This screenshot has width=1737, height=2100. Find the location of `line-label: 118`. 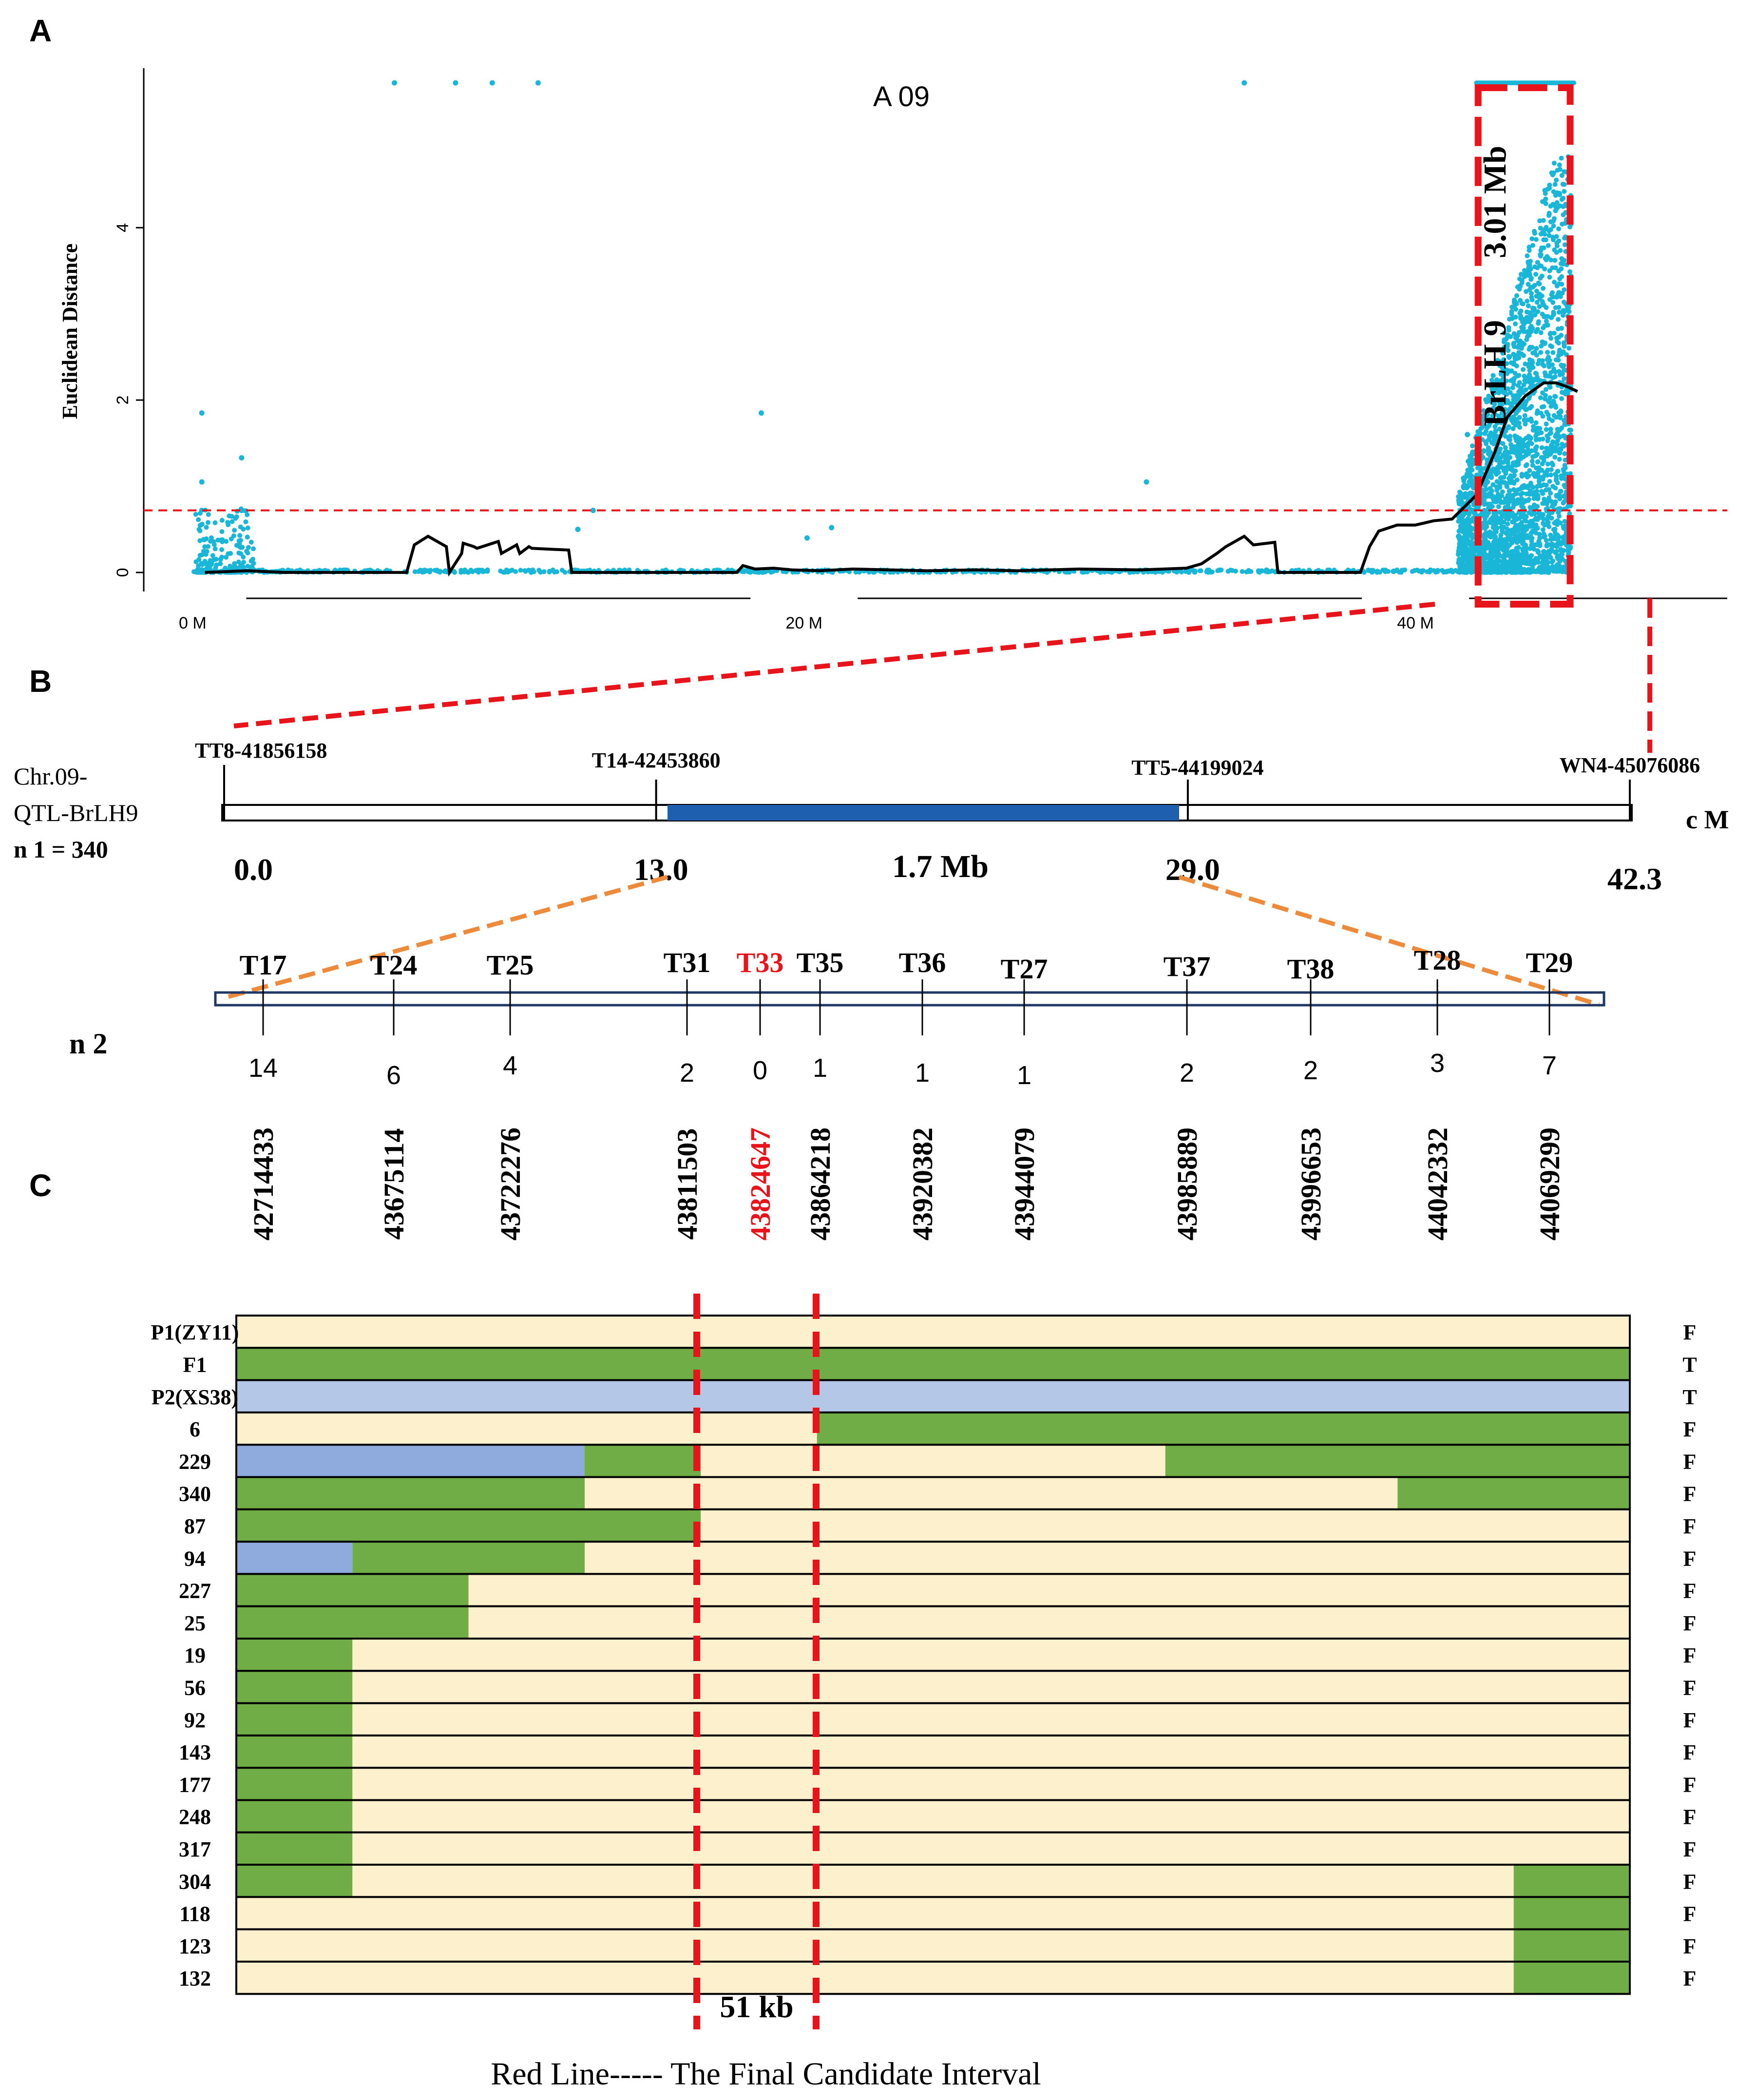

line-label: 118 is located at coordinates (194, 1914).